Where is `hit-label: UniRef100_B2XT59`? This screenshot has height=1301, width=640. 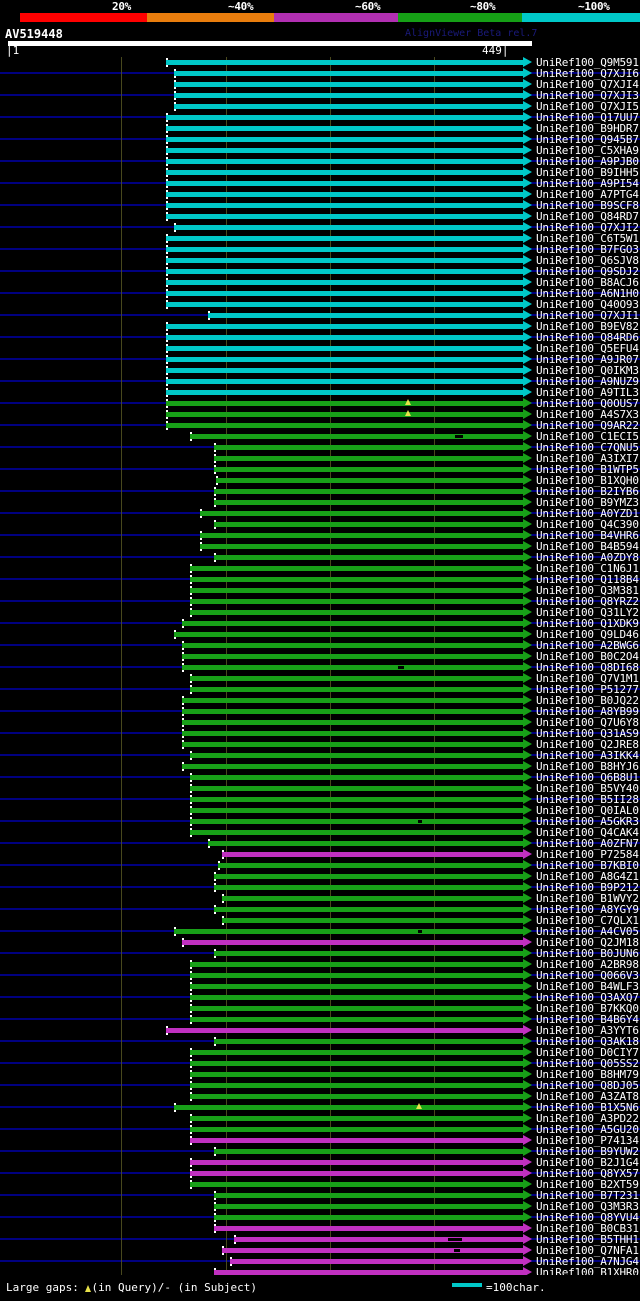
hit-label: UniRef100_B2XT59 is located at coordinates (587, 1184).